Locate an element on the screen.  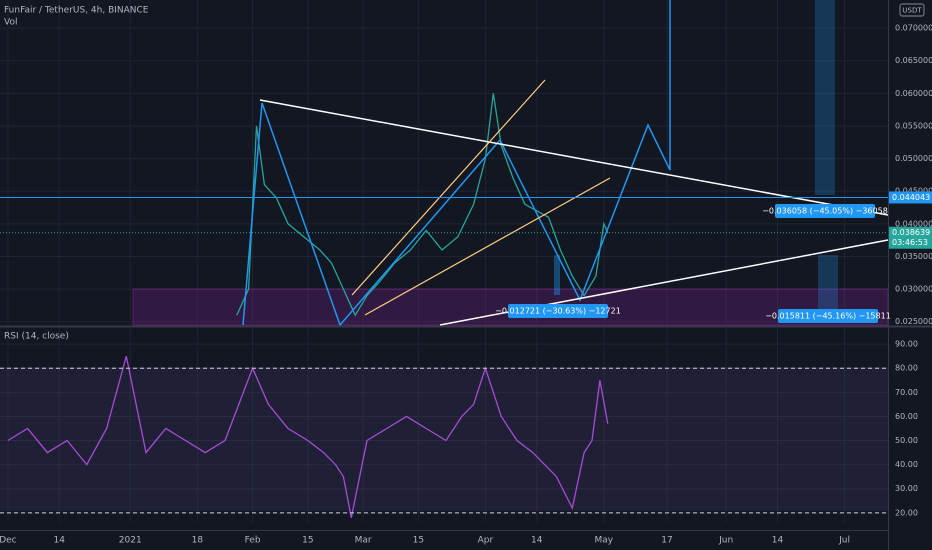
y-tick-label: 0.070000 is located at coordinates (913, 28).